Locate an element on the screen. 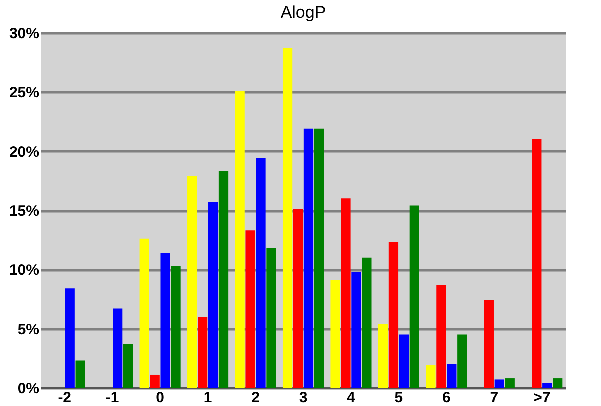 This screenshot has height=406, width=601. y-tick-label: 30% is located at coordinates (24, 34).